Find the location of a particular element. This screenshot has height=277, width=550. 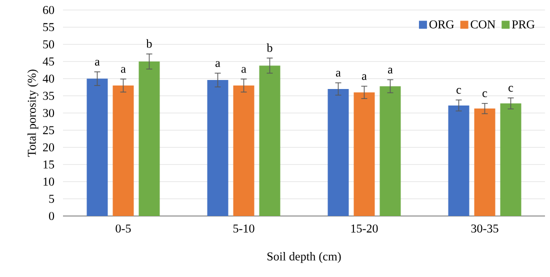

legend-label: ORG is located at coordinates (441, 24).